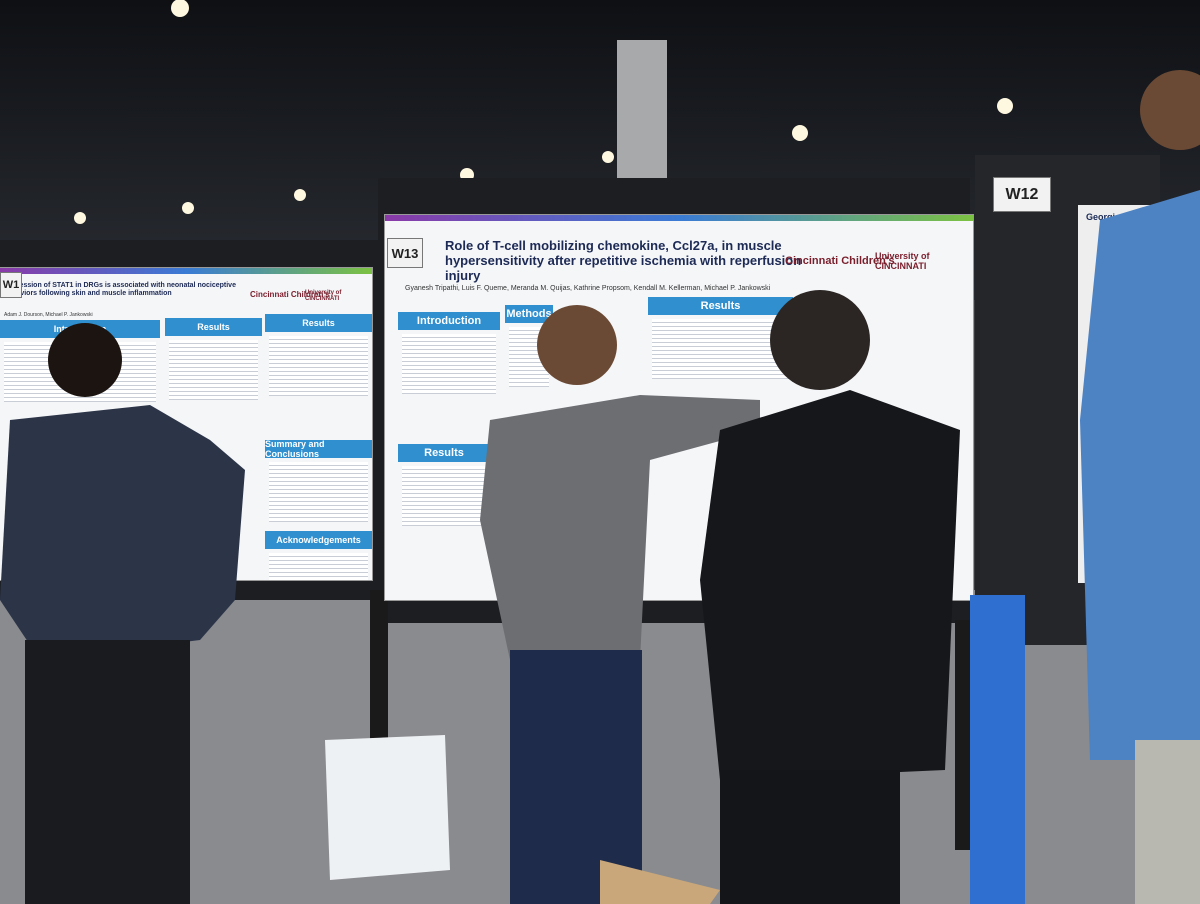 The width and height of the screenshot is (1200, 904). Describe the element at coordinates (318, 449) in the screenshot. I see `section-header: Summary and Conclusions` at that location.